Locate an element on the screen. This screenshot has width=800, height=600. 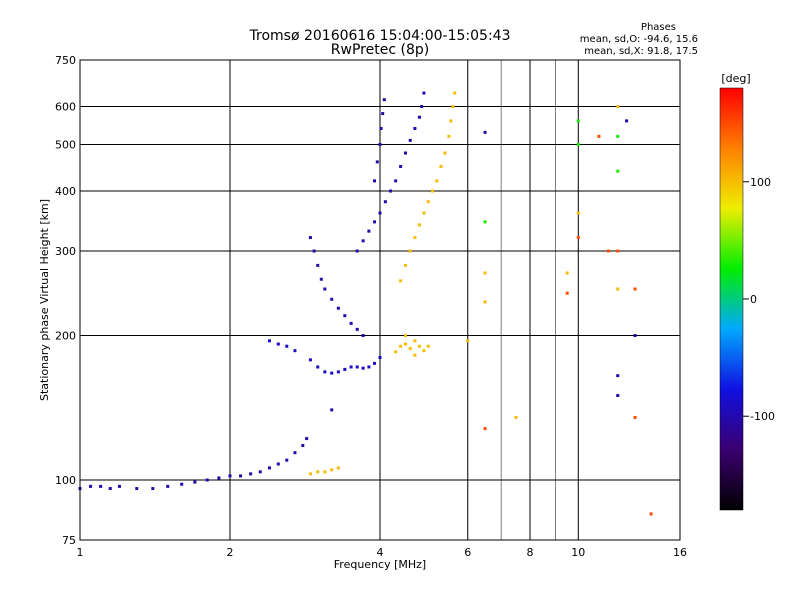
chart-title: Tromsø 20160616 15:04:00-15:05:43 is located at coordinates (380, 36).